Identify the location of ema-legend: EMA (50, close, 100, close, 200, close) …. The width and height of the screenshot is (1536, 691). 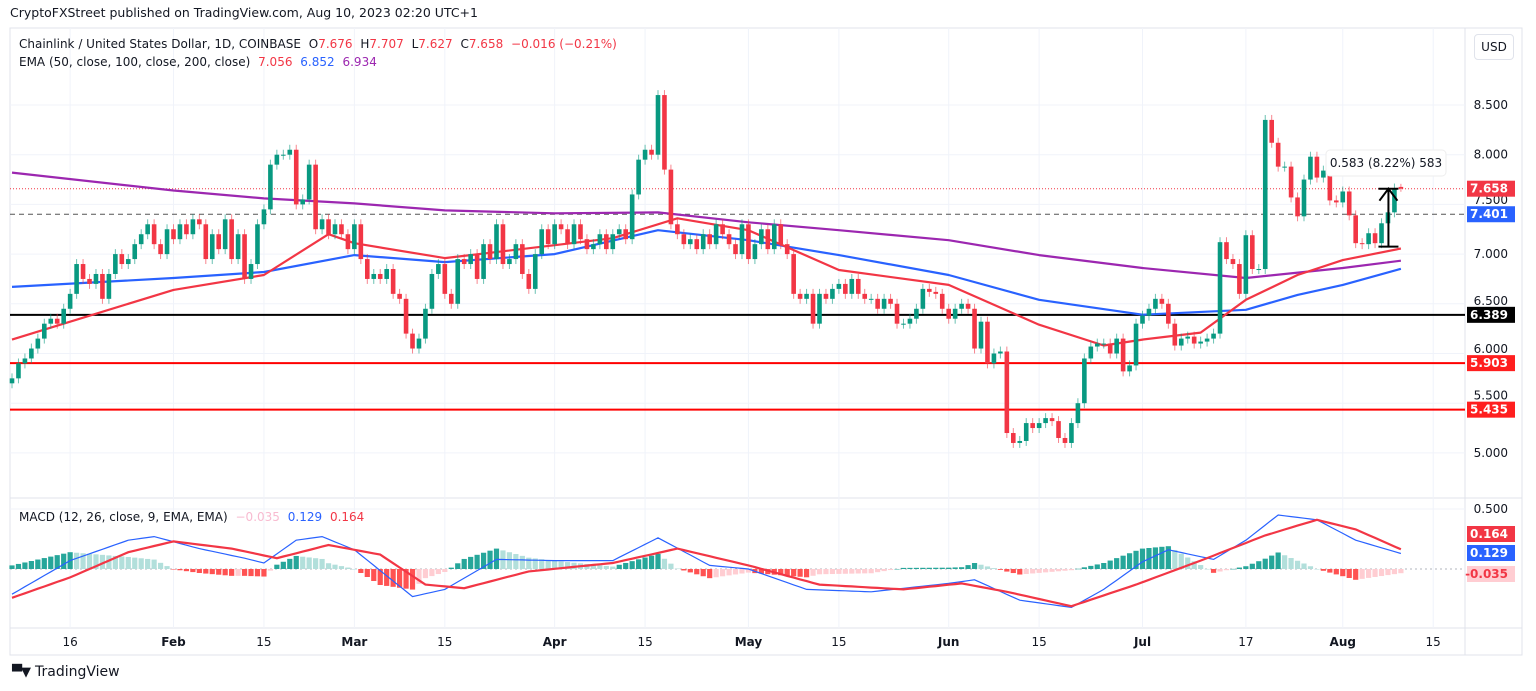
(200, 62).